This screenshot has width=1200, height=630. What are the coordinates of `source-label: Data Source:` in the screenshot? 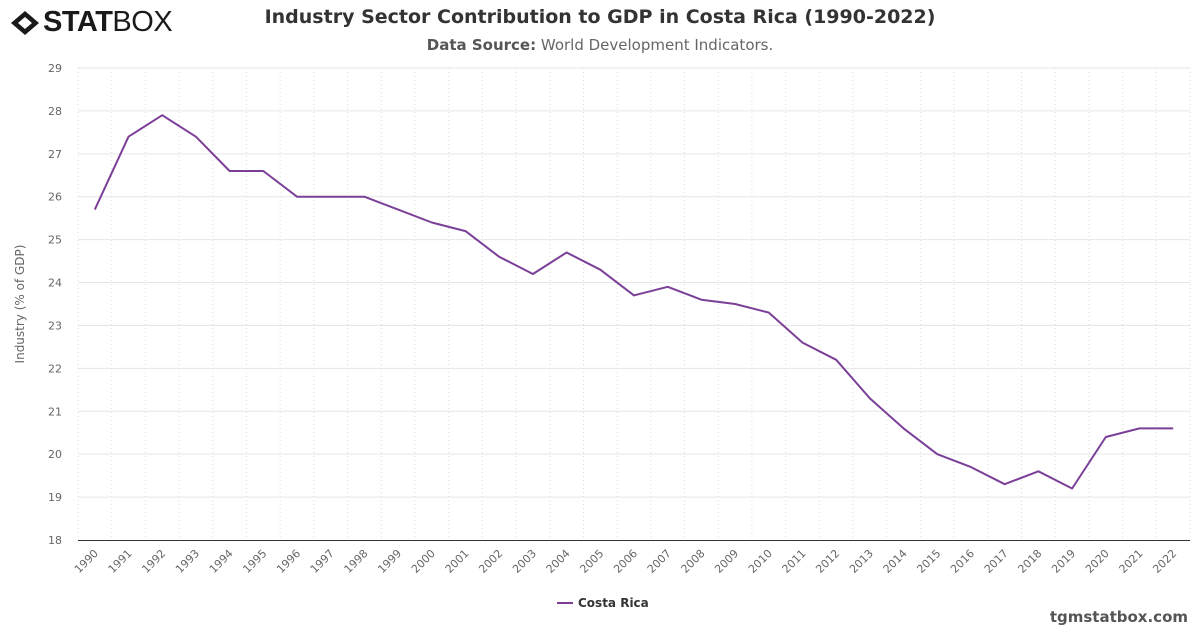 It's located at (481, 45).